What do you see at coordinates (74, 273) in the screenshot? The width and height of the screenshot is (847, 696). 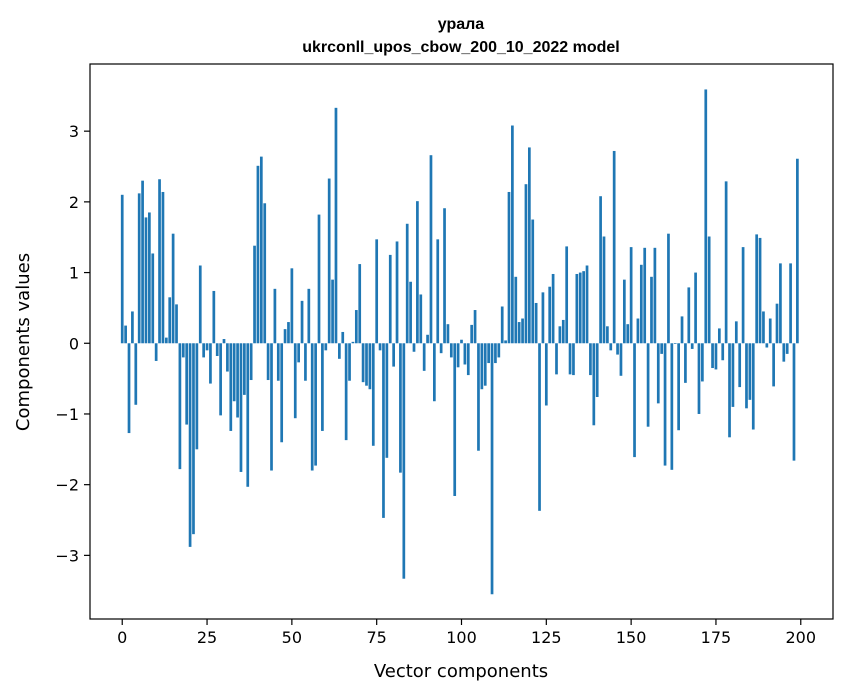 I see `y-tick-label: 1` at bounding box center [74, 273].